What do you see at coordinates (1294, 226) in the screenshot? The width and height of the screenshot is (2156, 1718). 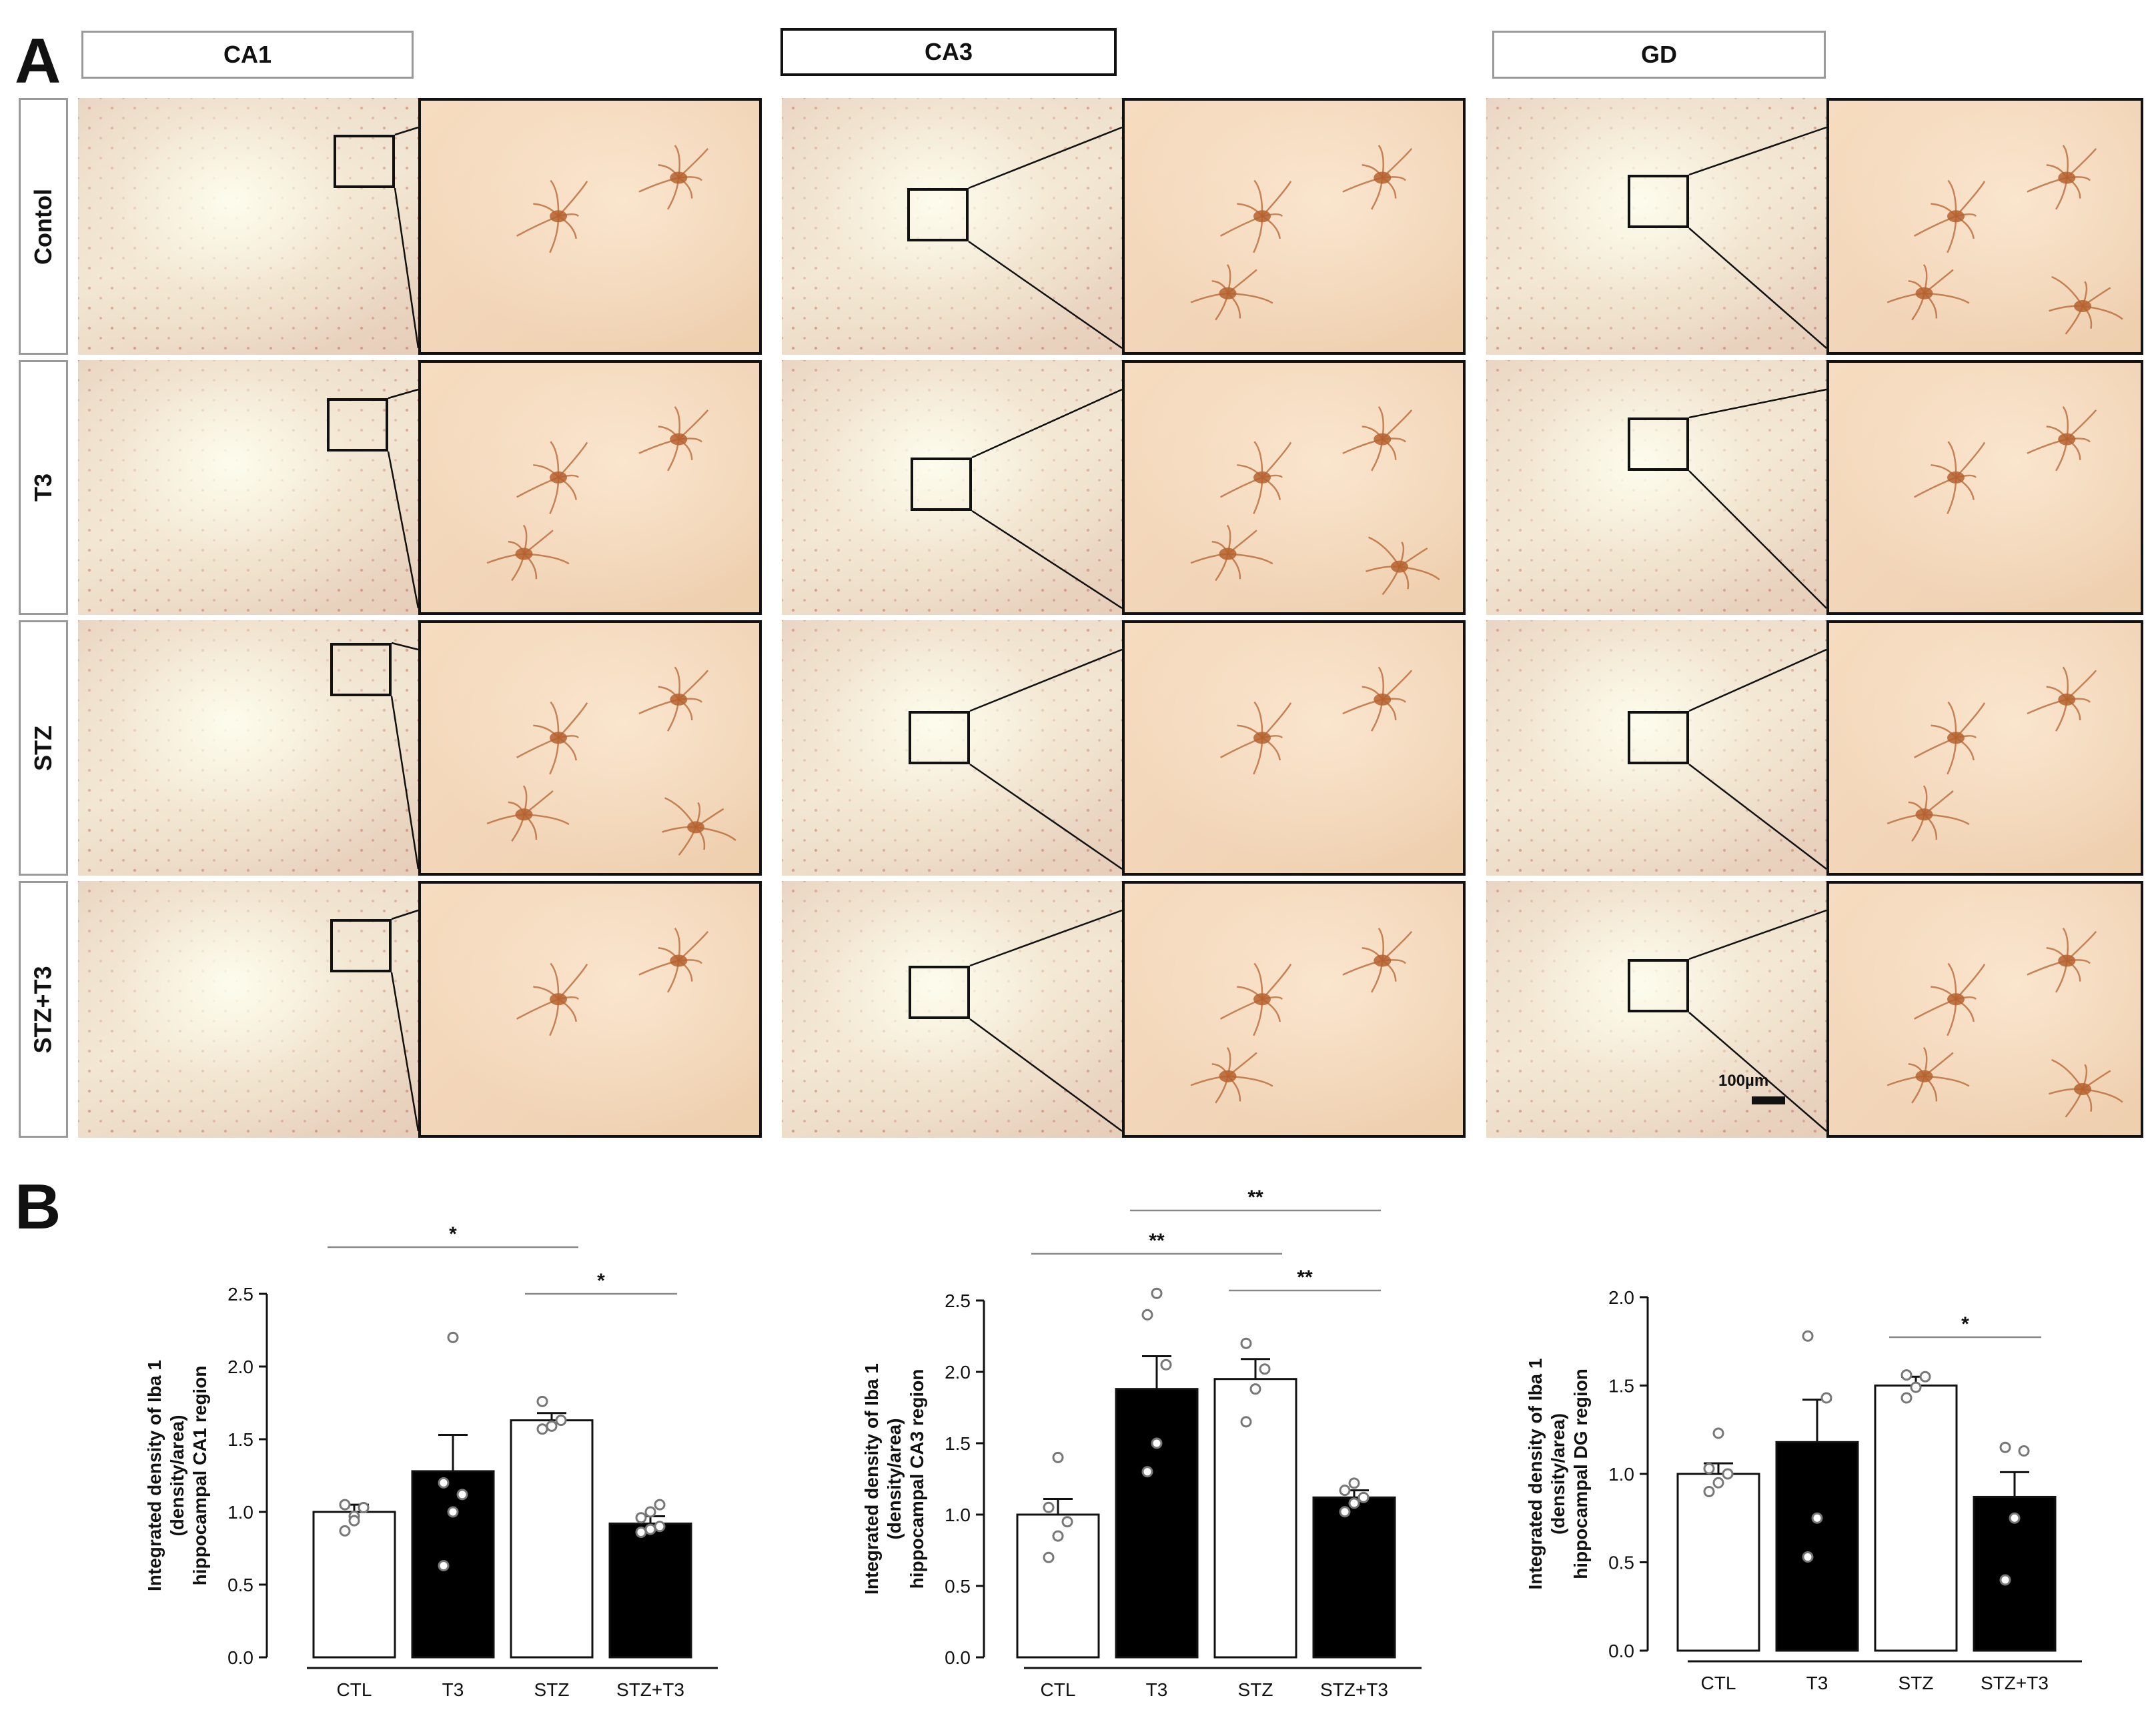 I see `micrograph-ca3-control-magnified` at bounding box center [1294, 226].